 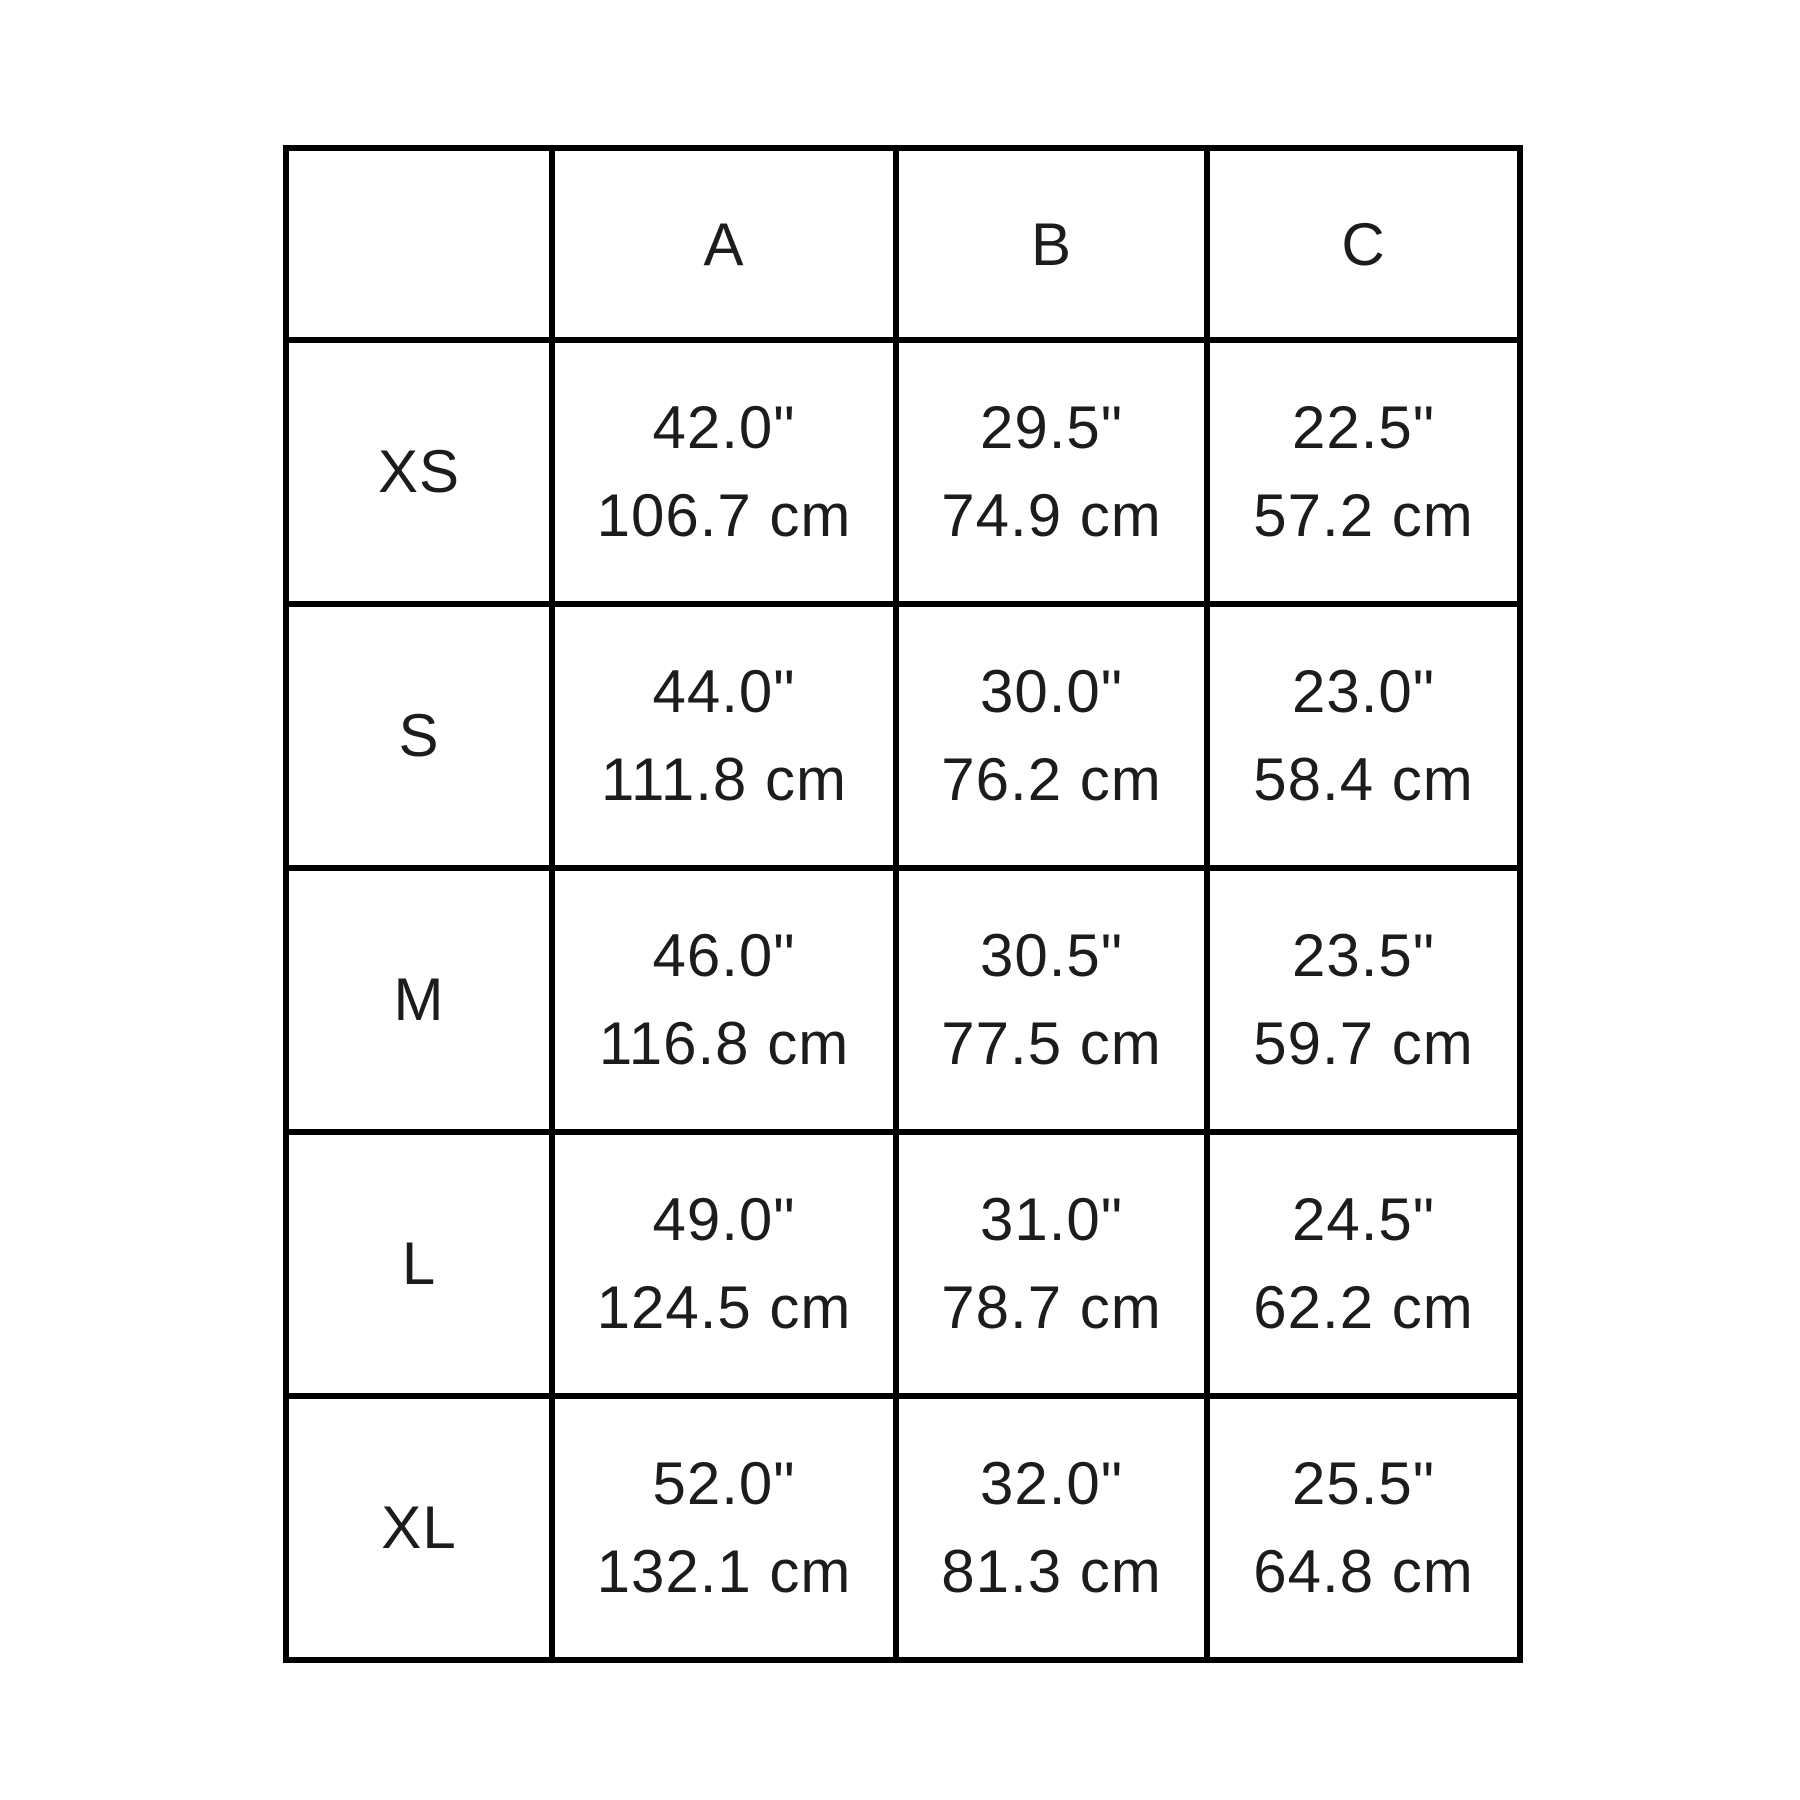 I want to click on size-label: S, so click(x=419, y=735).